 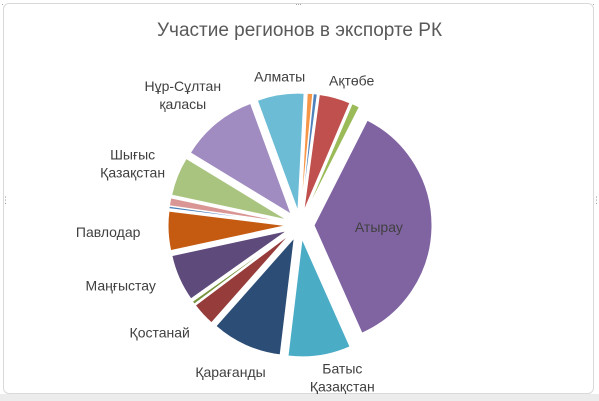 What do you see at coordinates (108, 232) in the screenshot?
I see `slice-label-10: Павлодар` at bounding box center [108, 232].